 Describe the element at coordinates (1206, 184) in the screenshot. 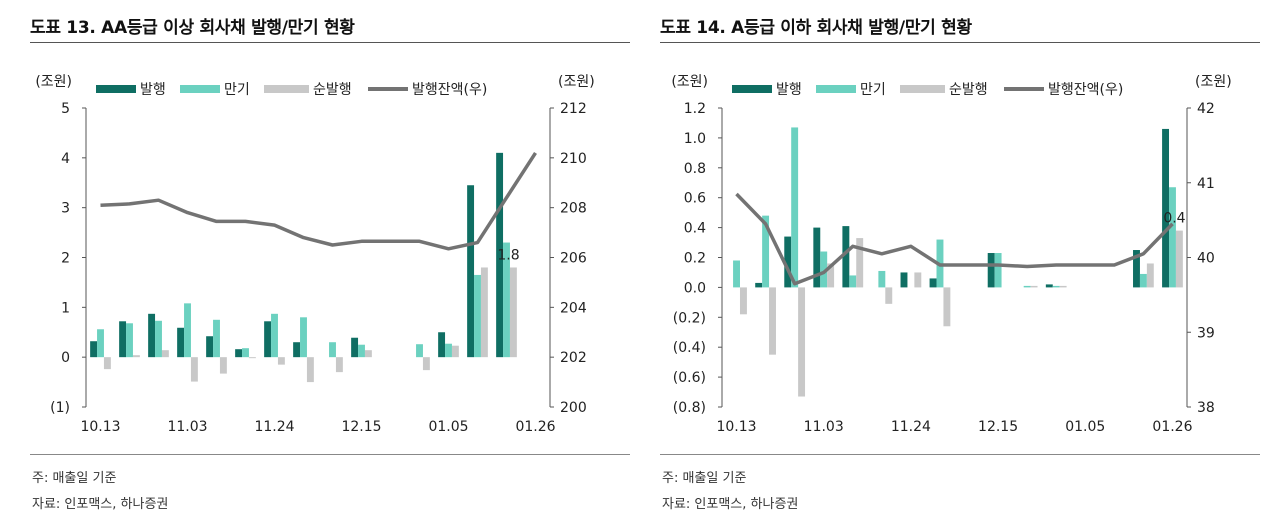

I see `right-tick-label: 41` at that location.